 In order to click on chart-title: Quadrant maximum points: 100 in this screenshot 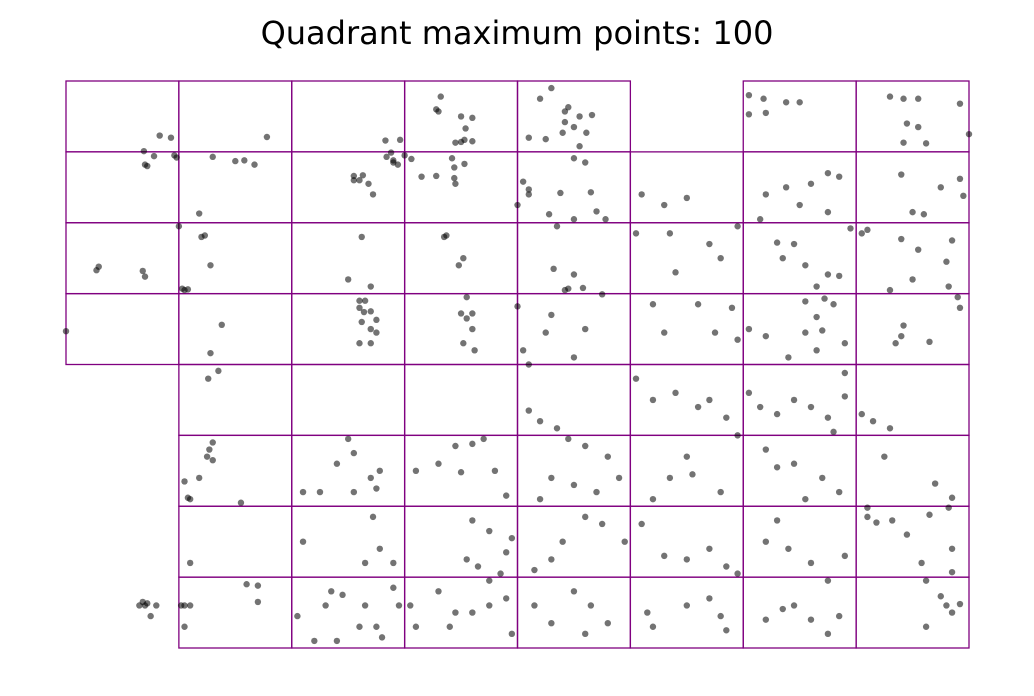, I will do `click(517, 33)`.